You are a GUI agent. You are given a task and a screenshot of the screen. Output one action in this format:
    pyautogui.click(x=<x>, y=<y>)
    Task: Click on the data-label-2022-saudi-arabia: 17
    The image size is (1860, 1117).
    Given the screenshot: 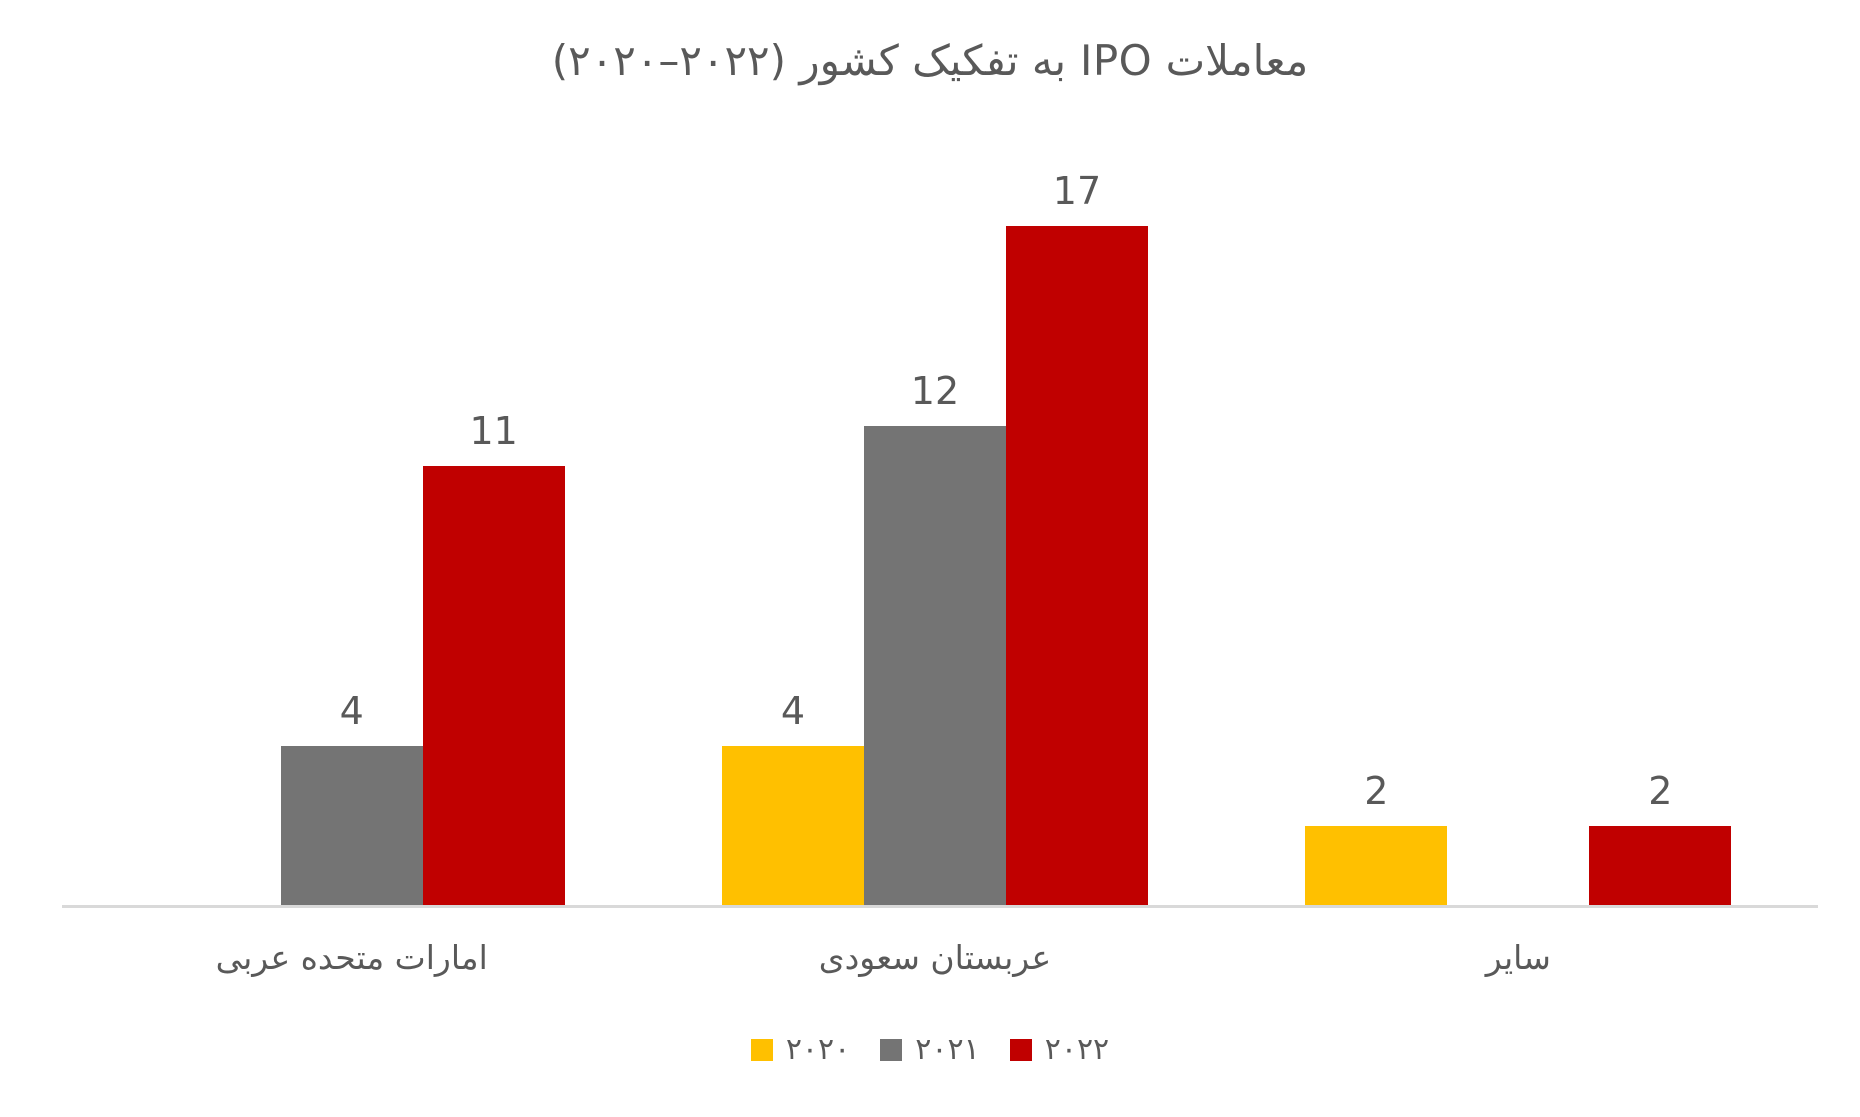 What is the action you would take?
    pyautogui.click(x=1077, y=191)
    